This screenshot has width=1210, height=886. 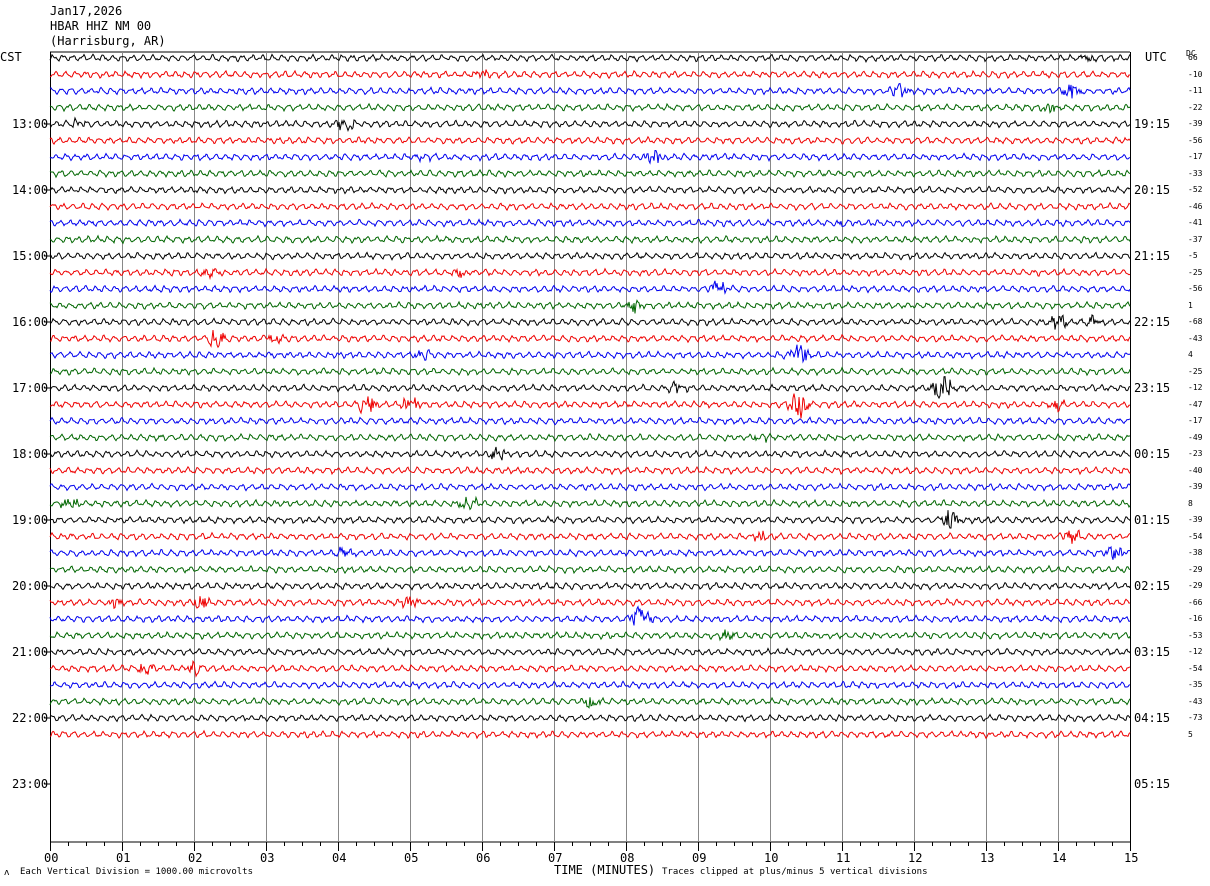 What do you see at coordinates (30, 718) in the screenshot?
I see `cst-hour-label: 22:00` at bounding box center [30, 718].